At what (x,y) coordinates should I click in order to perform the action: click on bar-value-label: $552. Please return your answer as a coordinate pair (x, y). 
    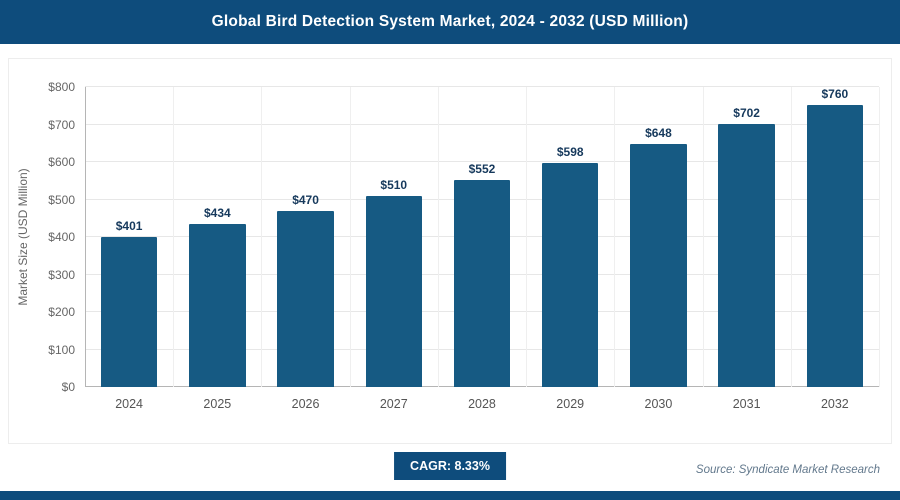
    Looking at the image, I should click on (482, 169).